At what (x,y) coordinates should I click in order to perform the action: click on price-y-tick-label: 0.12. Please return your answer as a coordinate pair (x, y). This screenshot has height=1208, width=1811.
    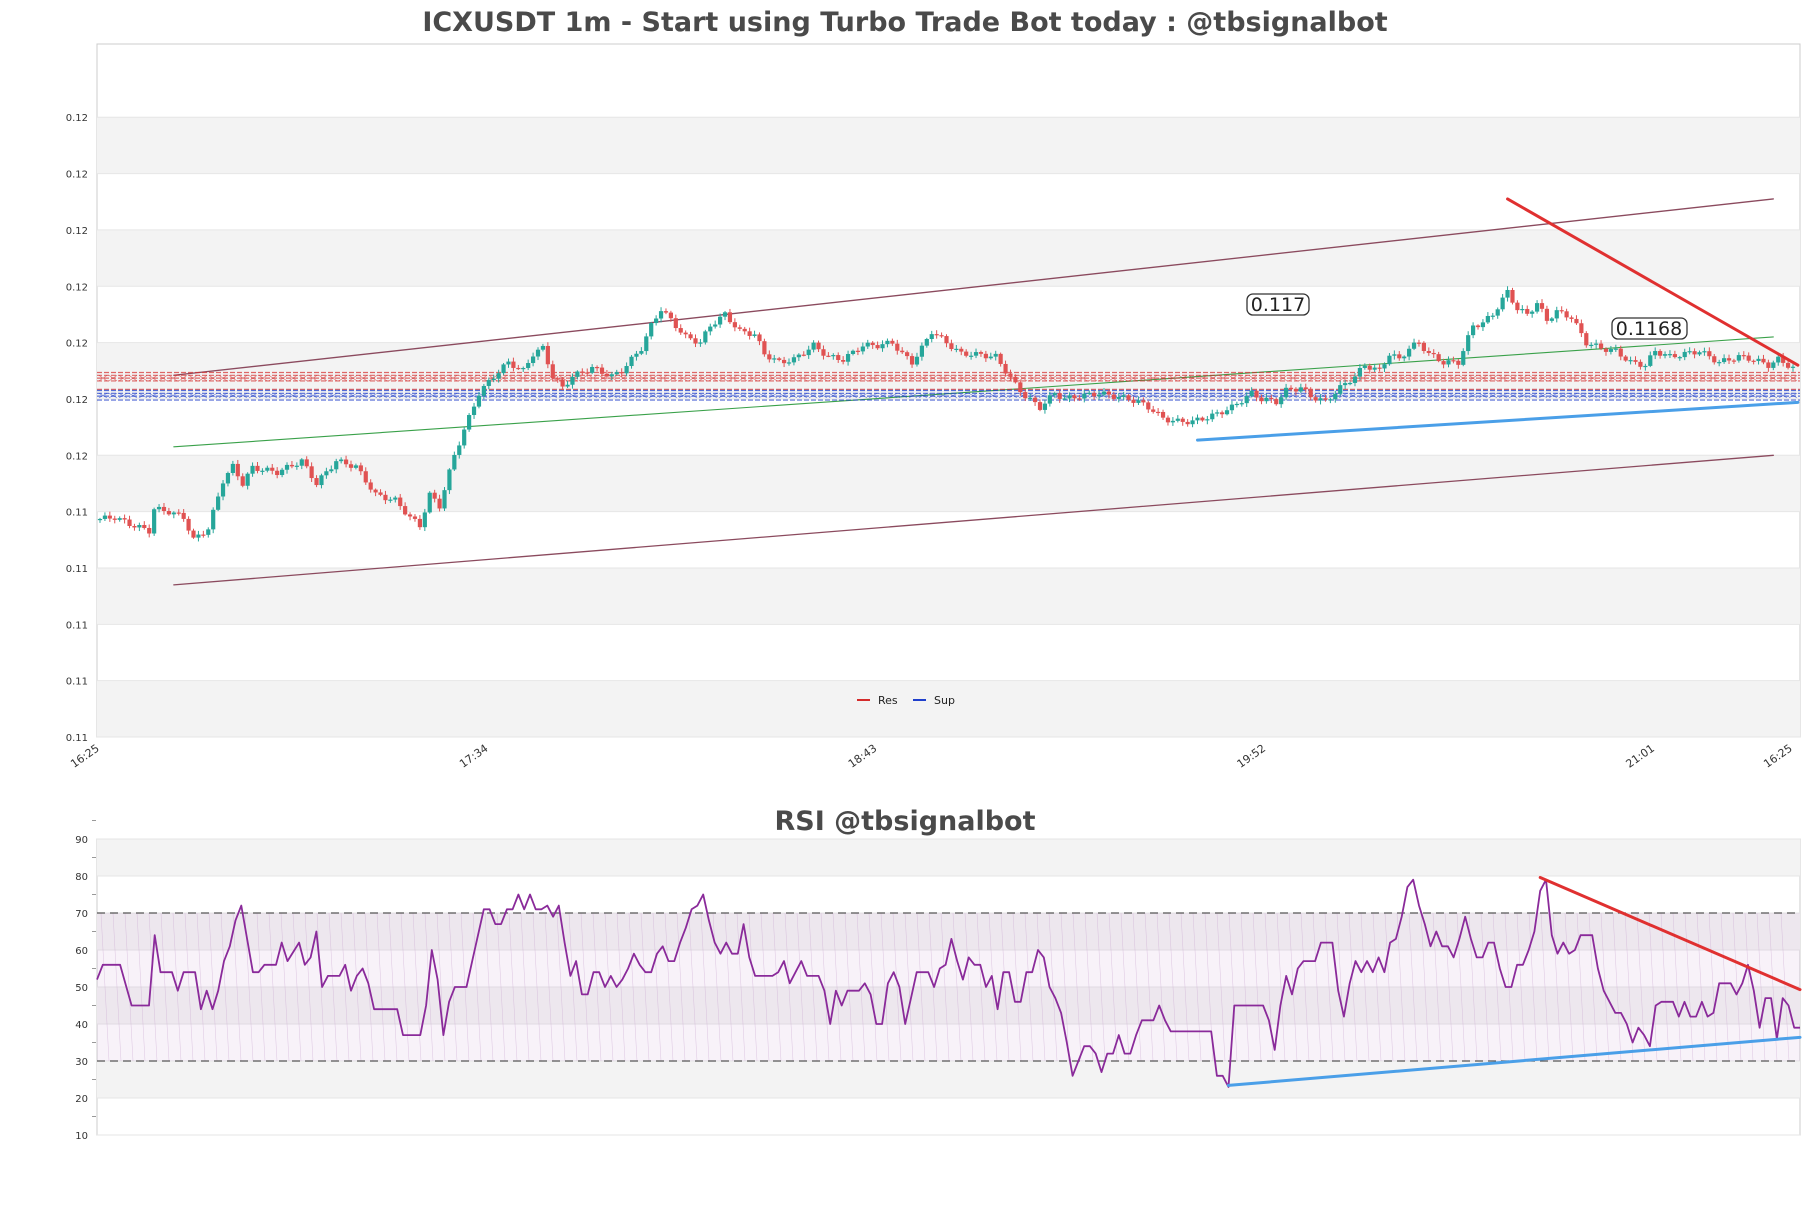
    Looking at the image, I should click on (77, 456).